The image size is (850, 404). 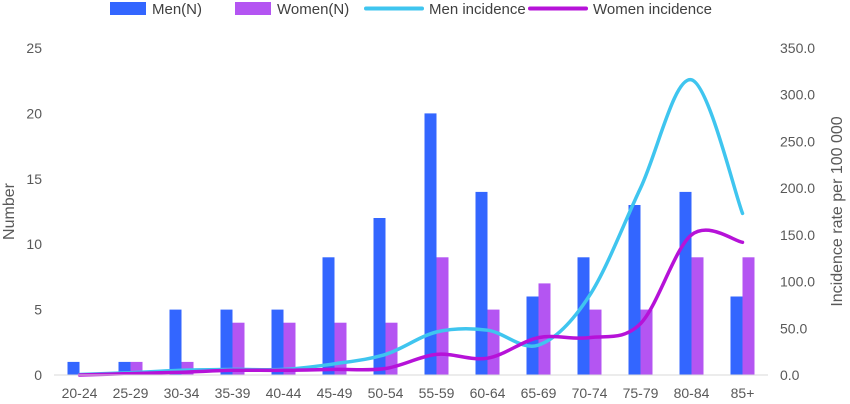 What do you see at coordinates (652, 9) in the screenshot?
I see `legend-label-women-incidence: Women incidence` at bounding box center [652, 9].